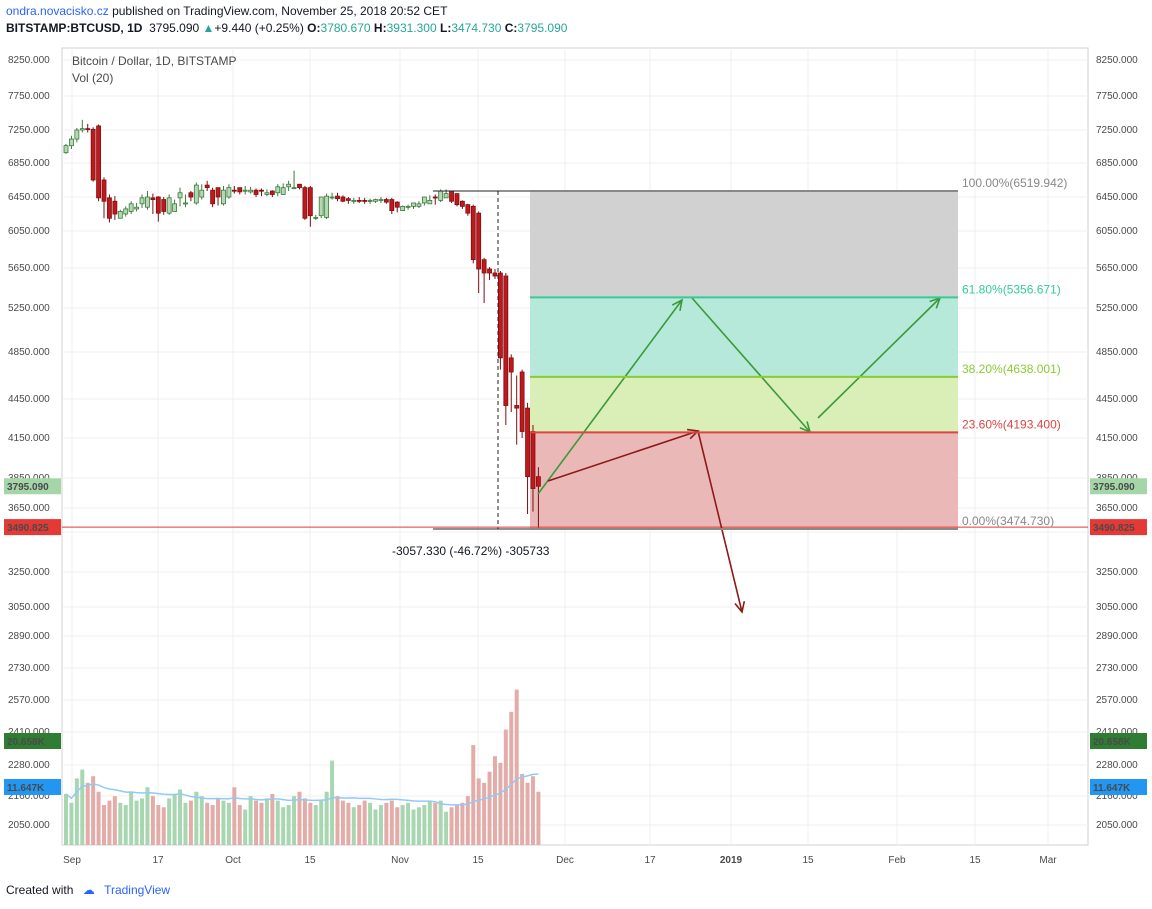  Describe the element at coordinates (1112, 742) in the screenshot. I see `volume-badge-right: 20.658K` at that location.